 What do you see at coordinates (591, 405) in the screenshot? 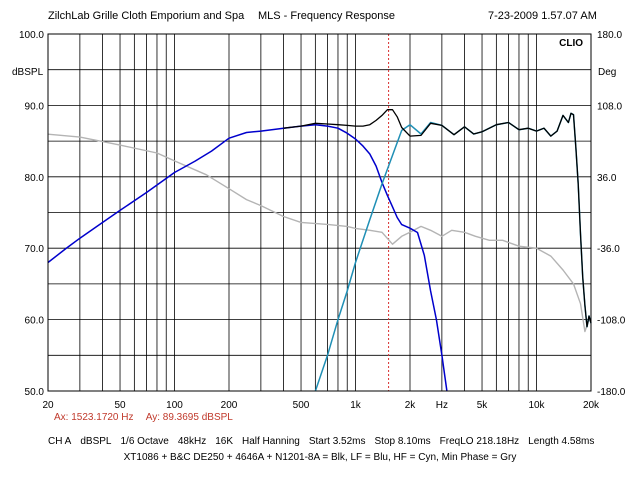
I see `x-tick-label: 20k` at bounding box center [591, 405].